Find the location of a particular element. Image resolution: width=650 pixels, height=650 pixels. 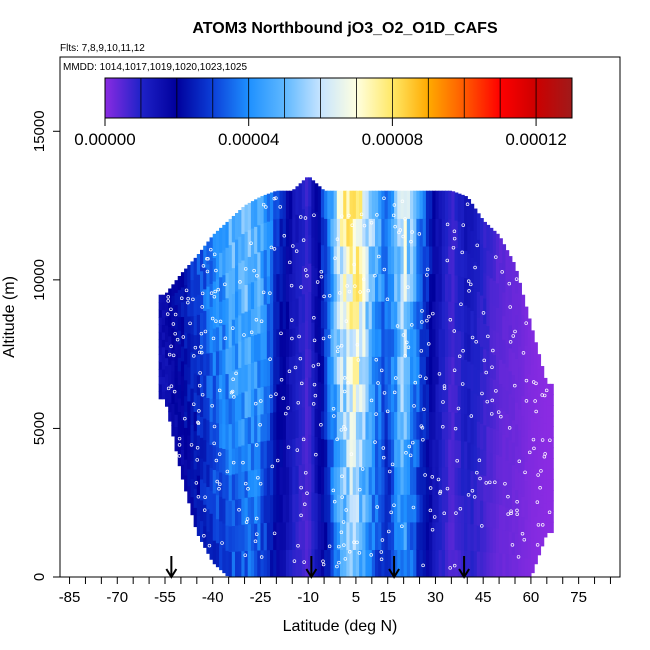

x-axis: -85 -70 -55 -40 -25 -10 5 15 30 45 60 75 is located at coordinates (335, 591).